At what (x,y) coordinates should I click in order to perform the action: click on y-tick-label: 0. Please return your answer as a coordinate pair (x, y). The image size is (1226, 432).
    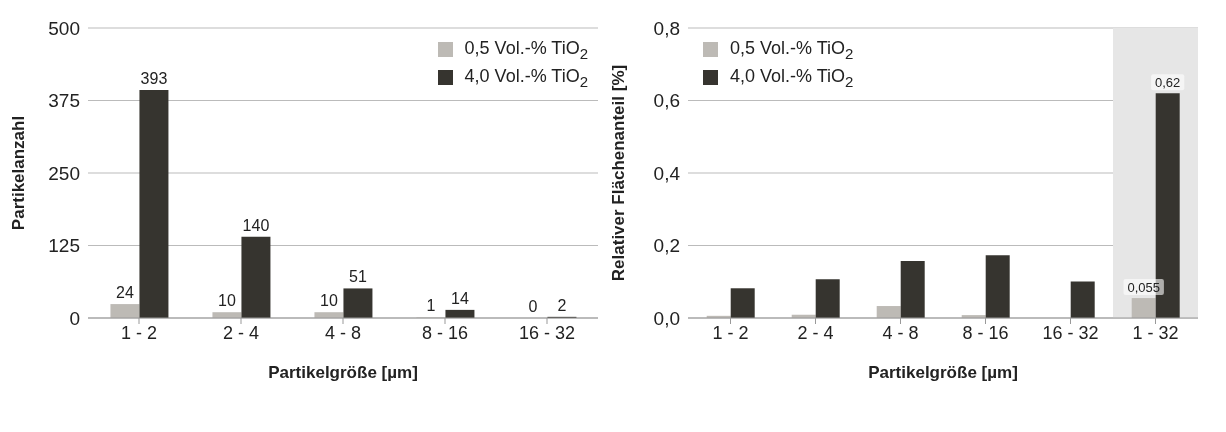
    Looking at the image, I should click on (74, 318).